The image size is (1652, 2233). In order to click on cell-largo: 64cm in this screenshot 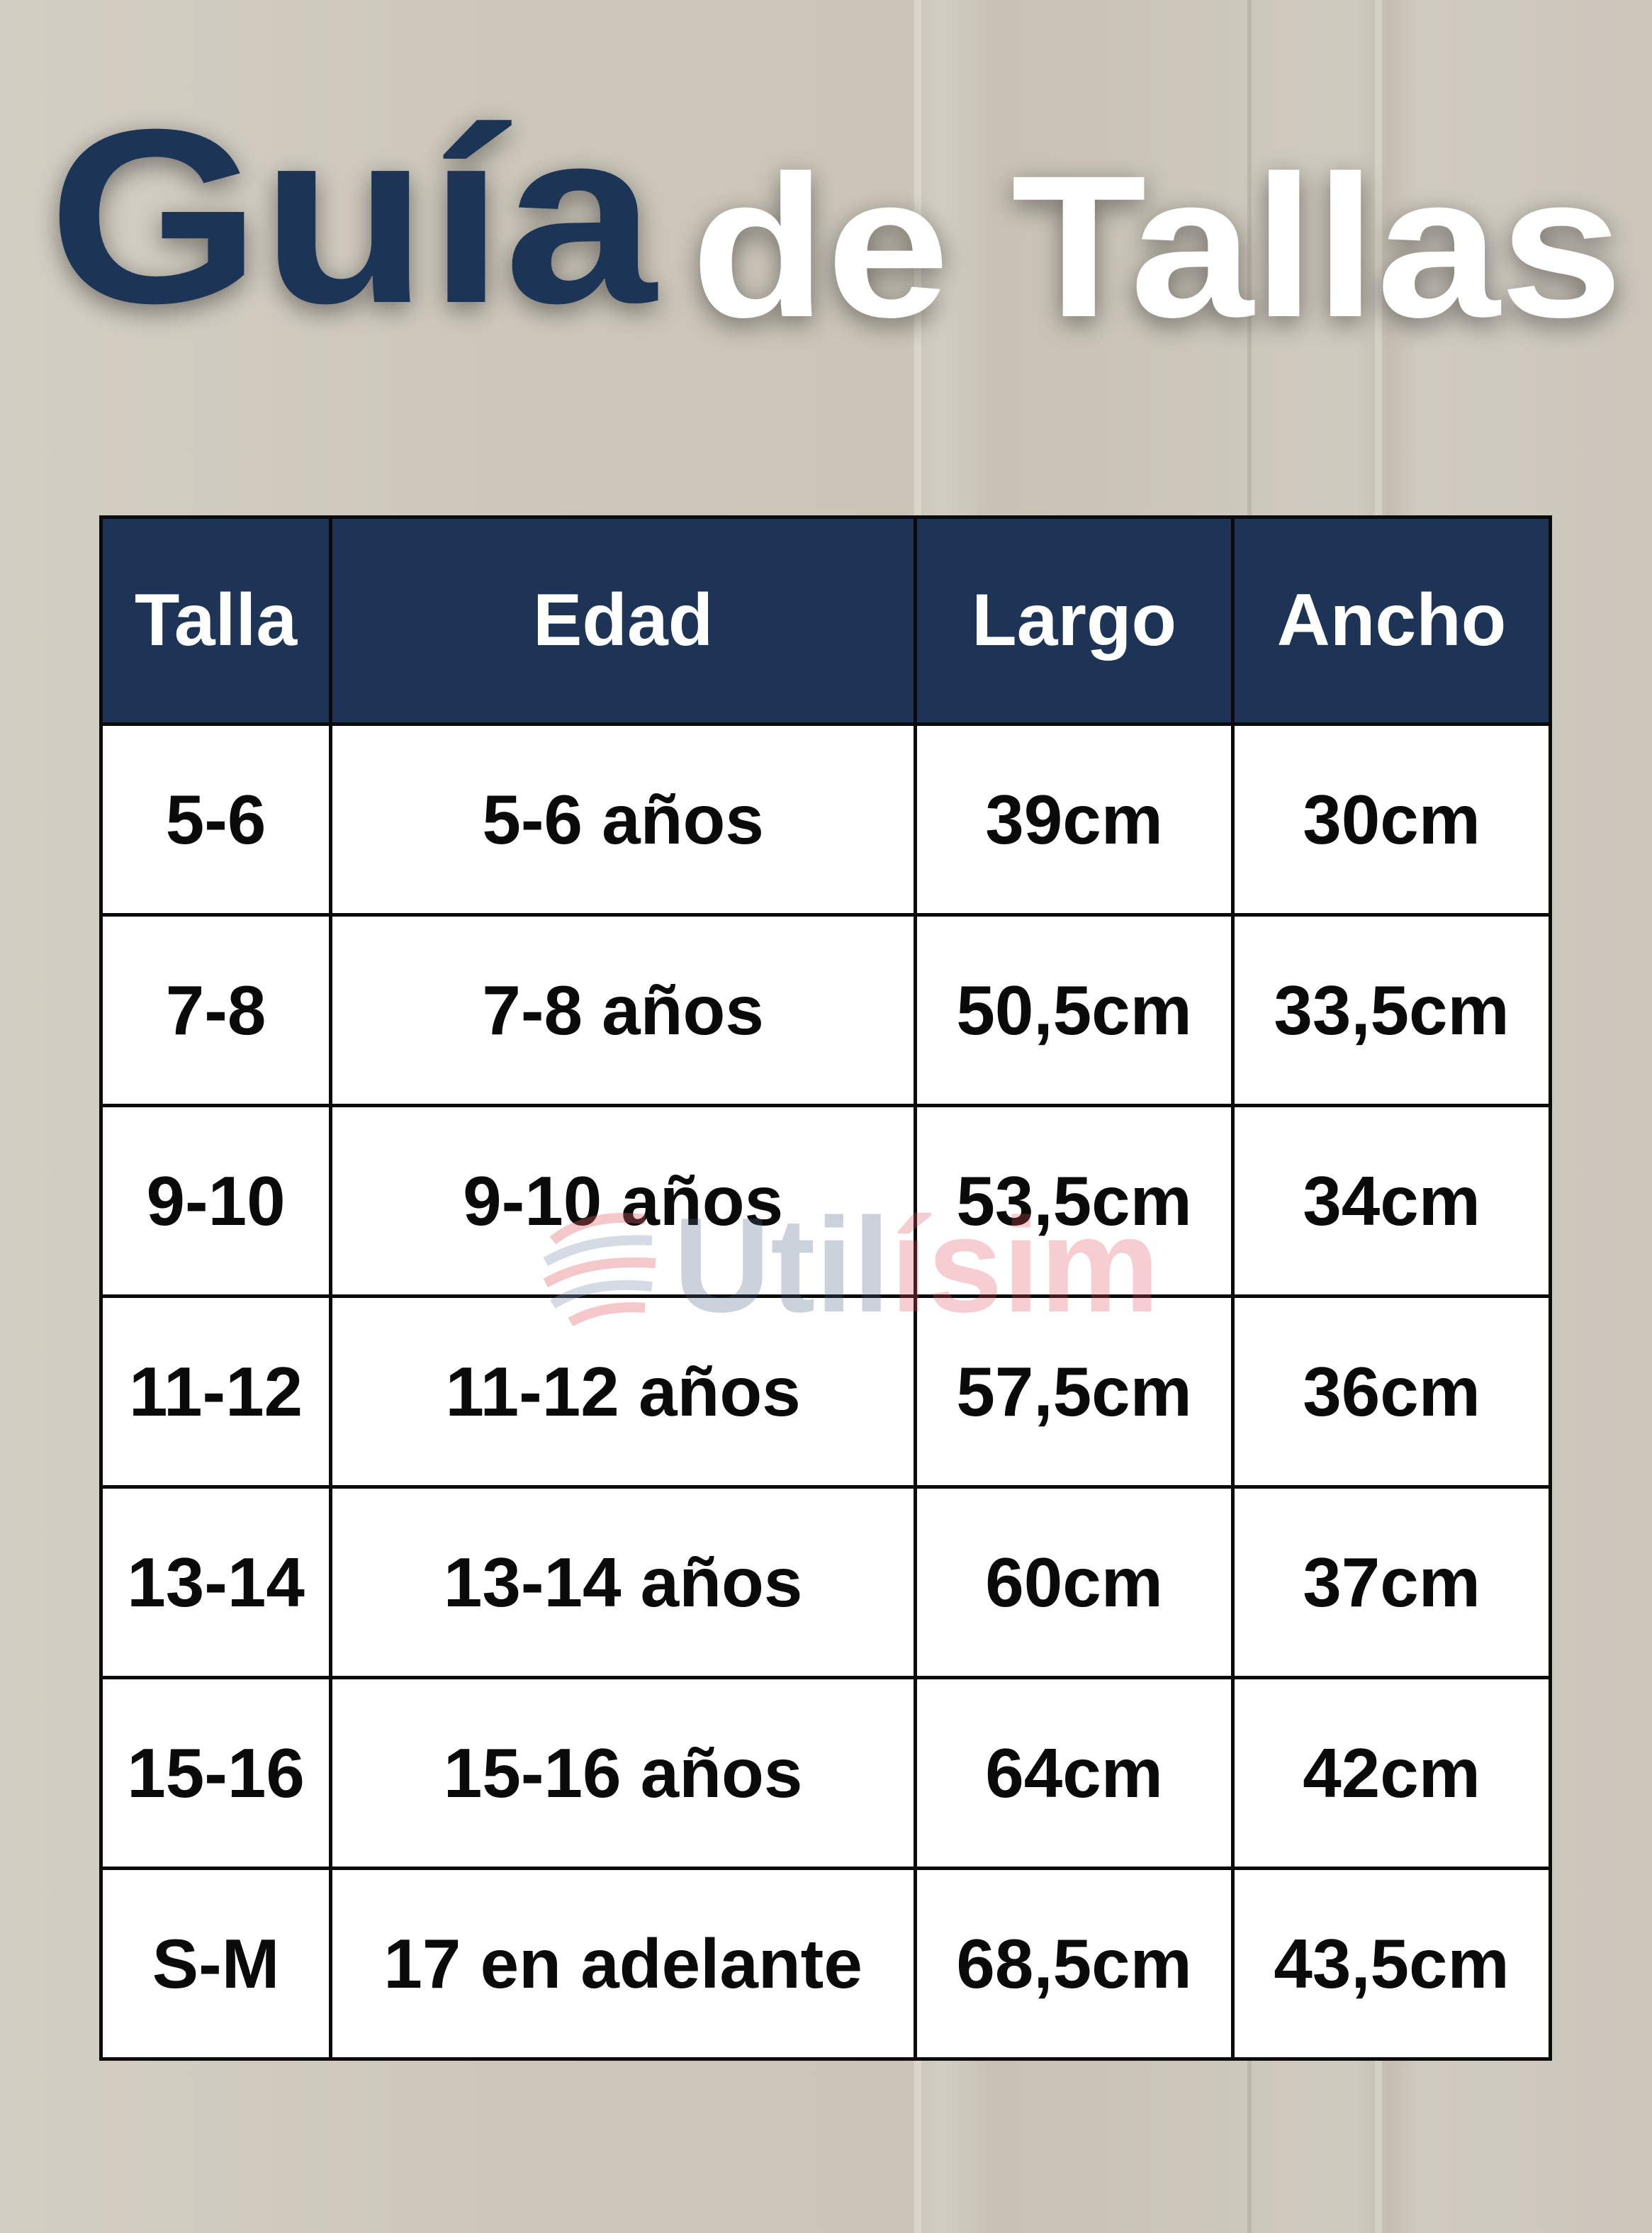, I will do `click(1074, 1773)`.